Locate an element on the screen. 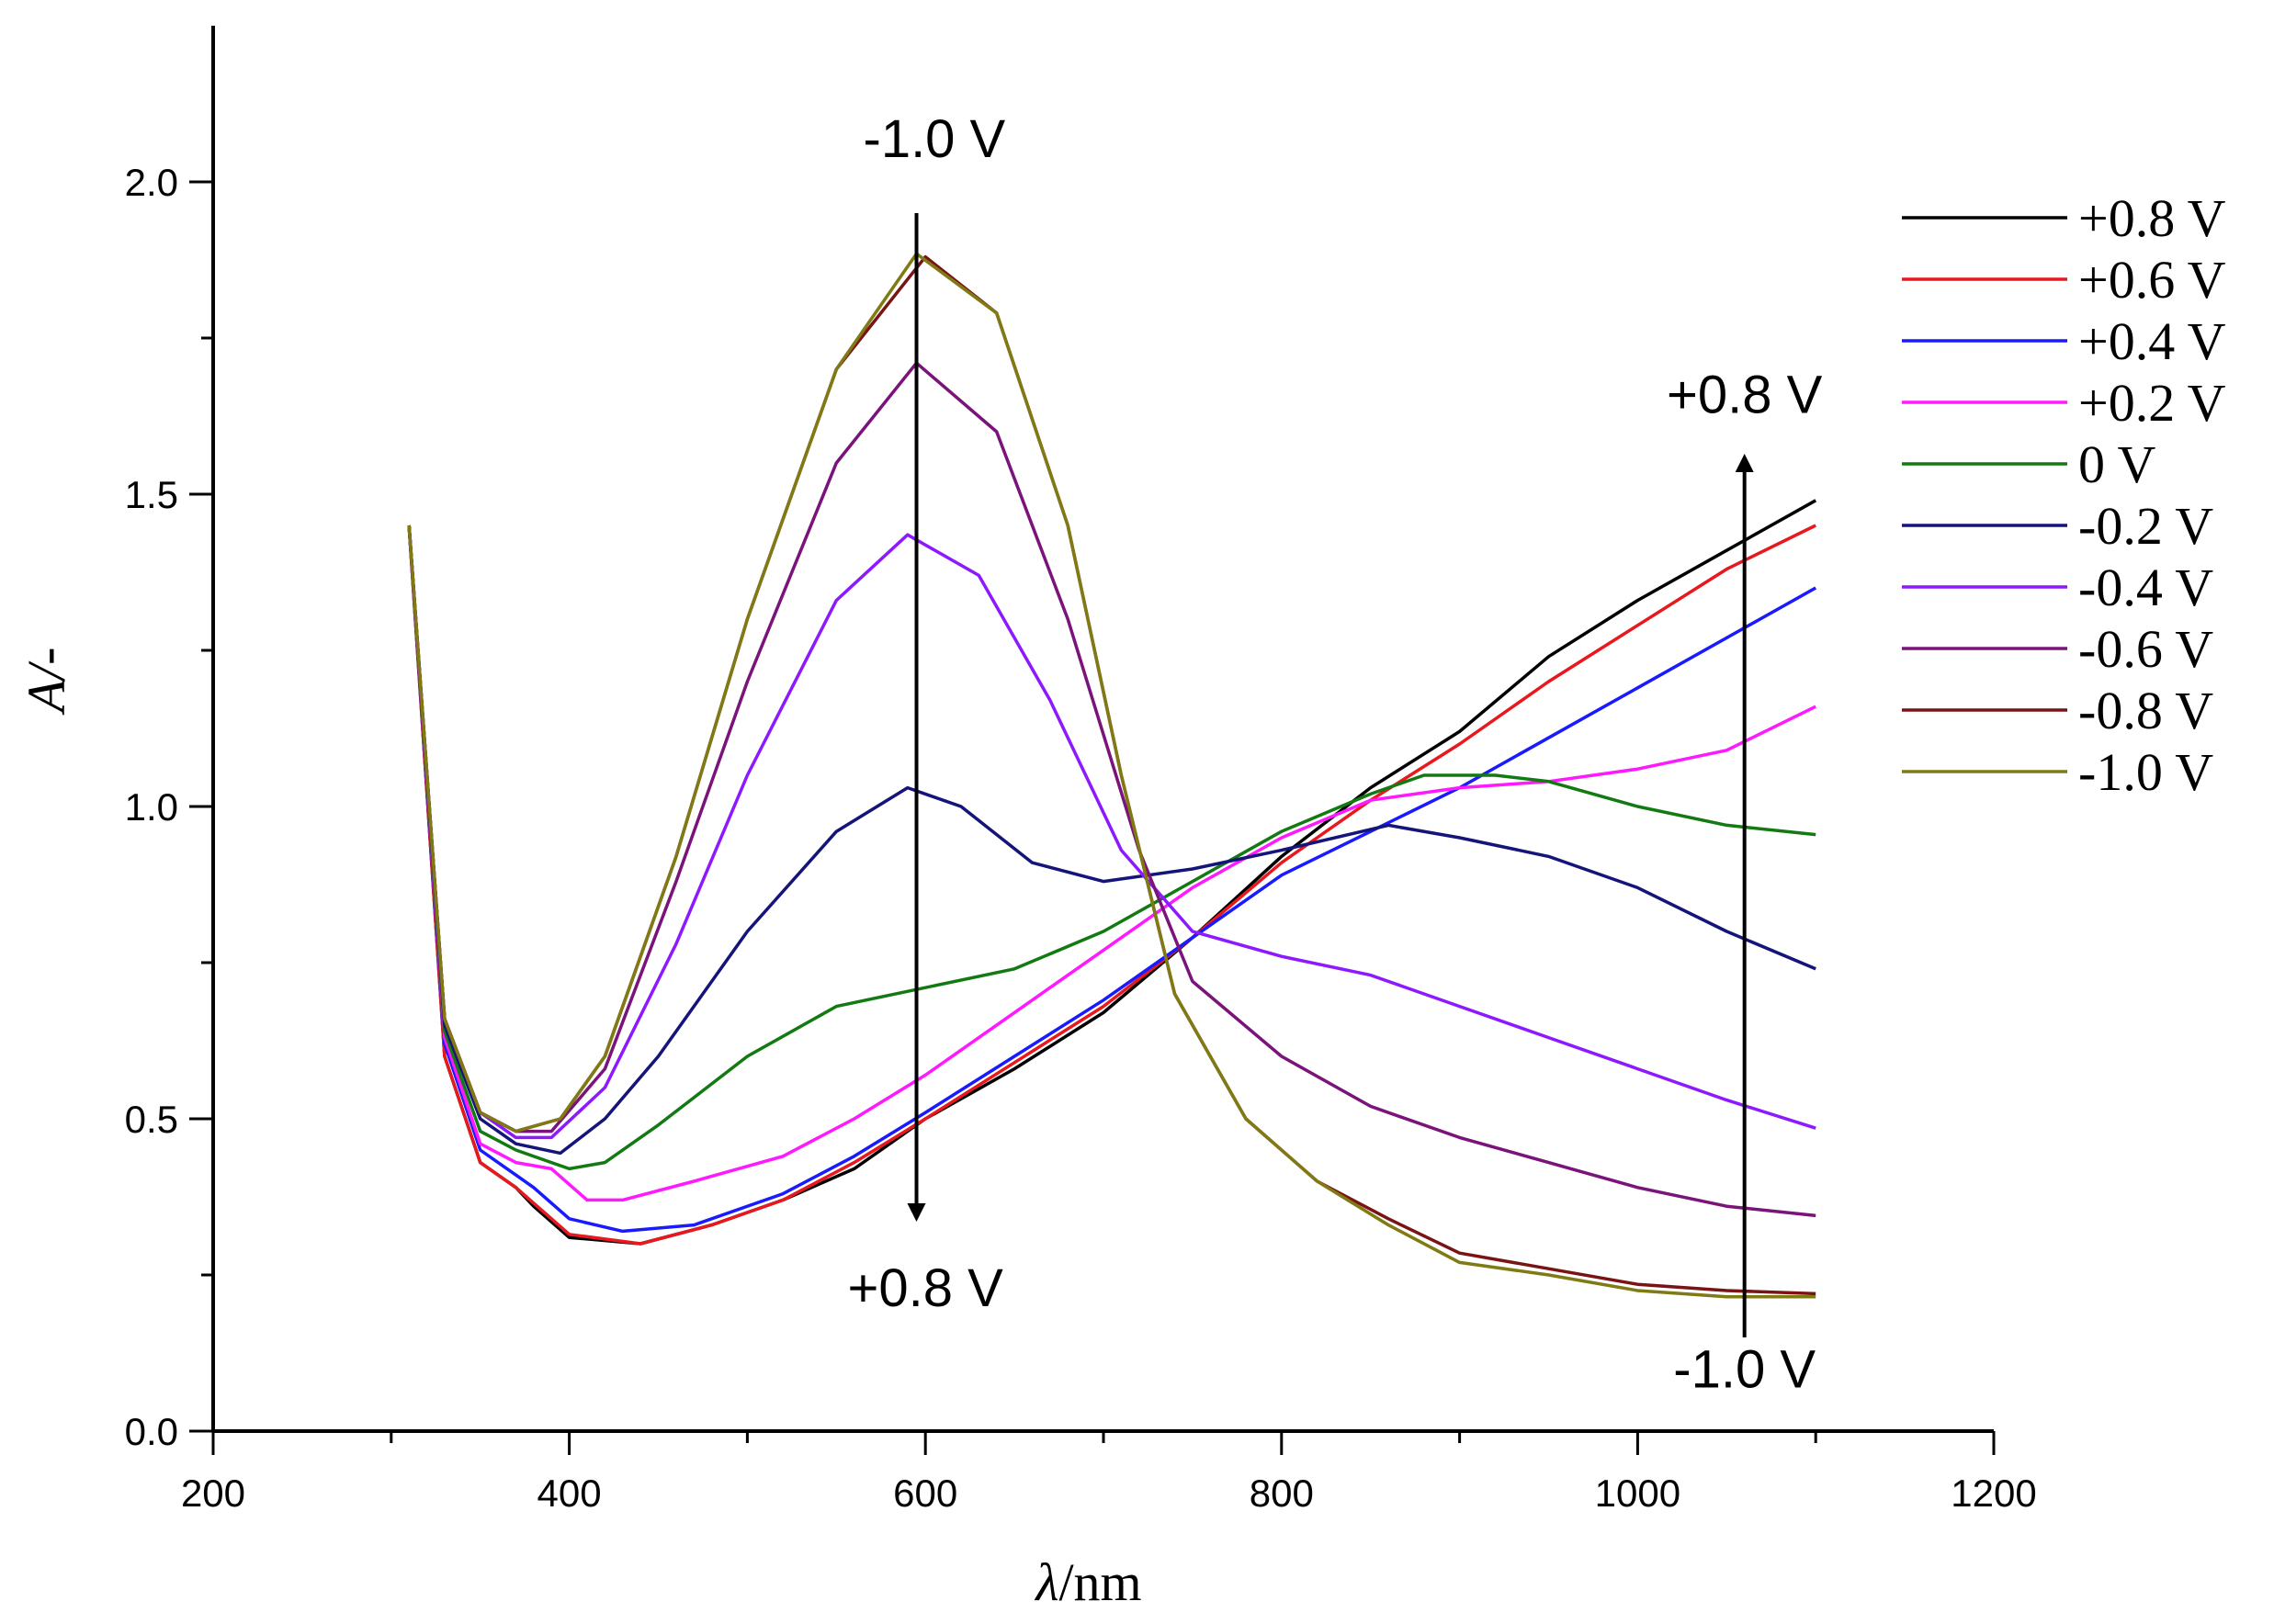 The width and height of the screenshot is (2274, 1624). legend-label: -0.2 V is located at coordinates (2145, 526).